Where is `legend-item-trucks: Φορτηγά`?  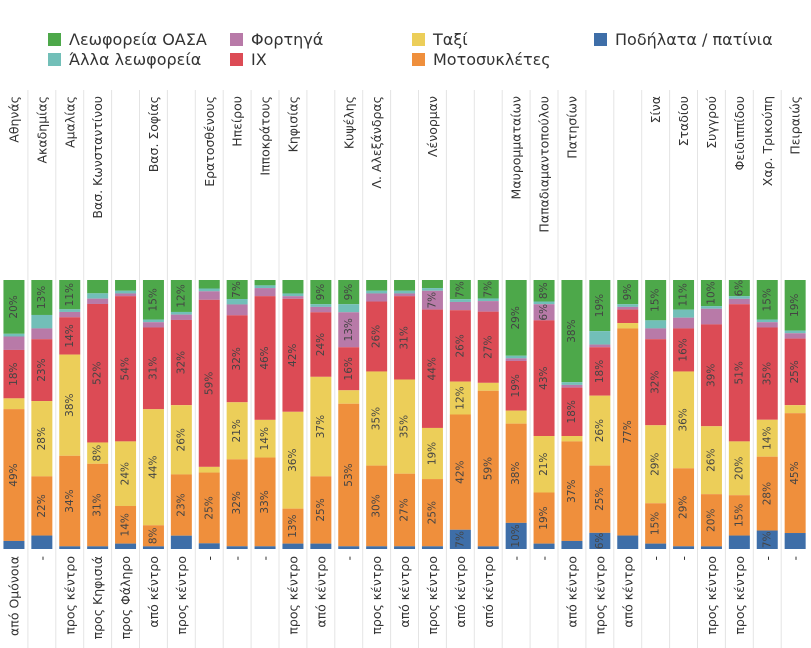
legend-item-trucks: Φορτηγά is located at coordinates (276, 39).